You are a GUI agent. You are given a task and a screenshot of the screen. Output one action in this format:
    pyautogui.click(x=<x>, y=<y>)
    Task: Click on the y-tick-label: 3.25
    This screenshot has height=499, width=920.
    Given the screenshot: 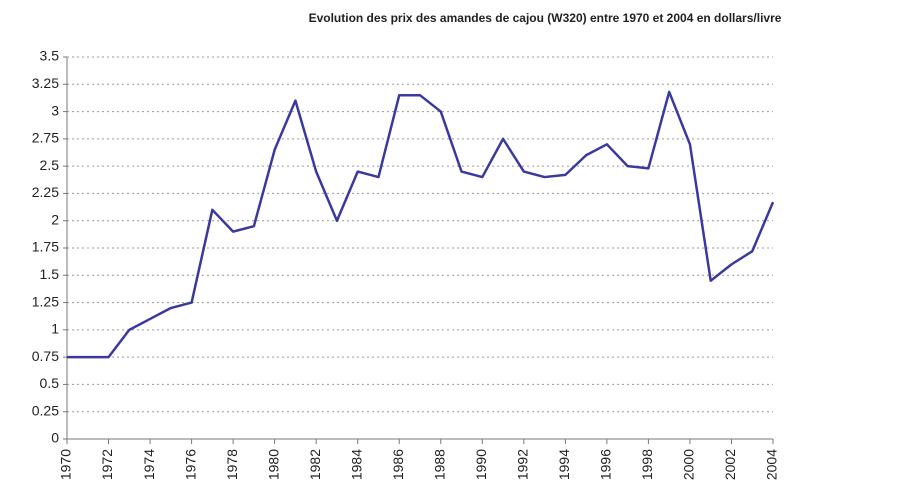 What is the action you would take?
    pyautogui.click(x=45, y=83)
    